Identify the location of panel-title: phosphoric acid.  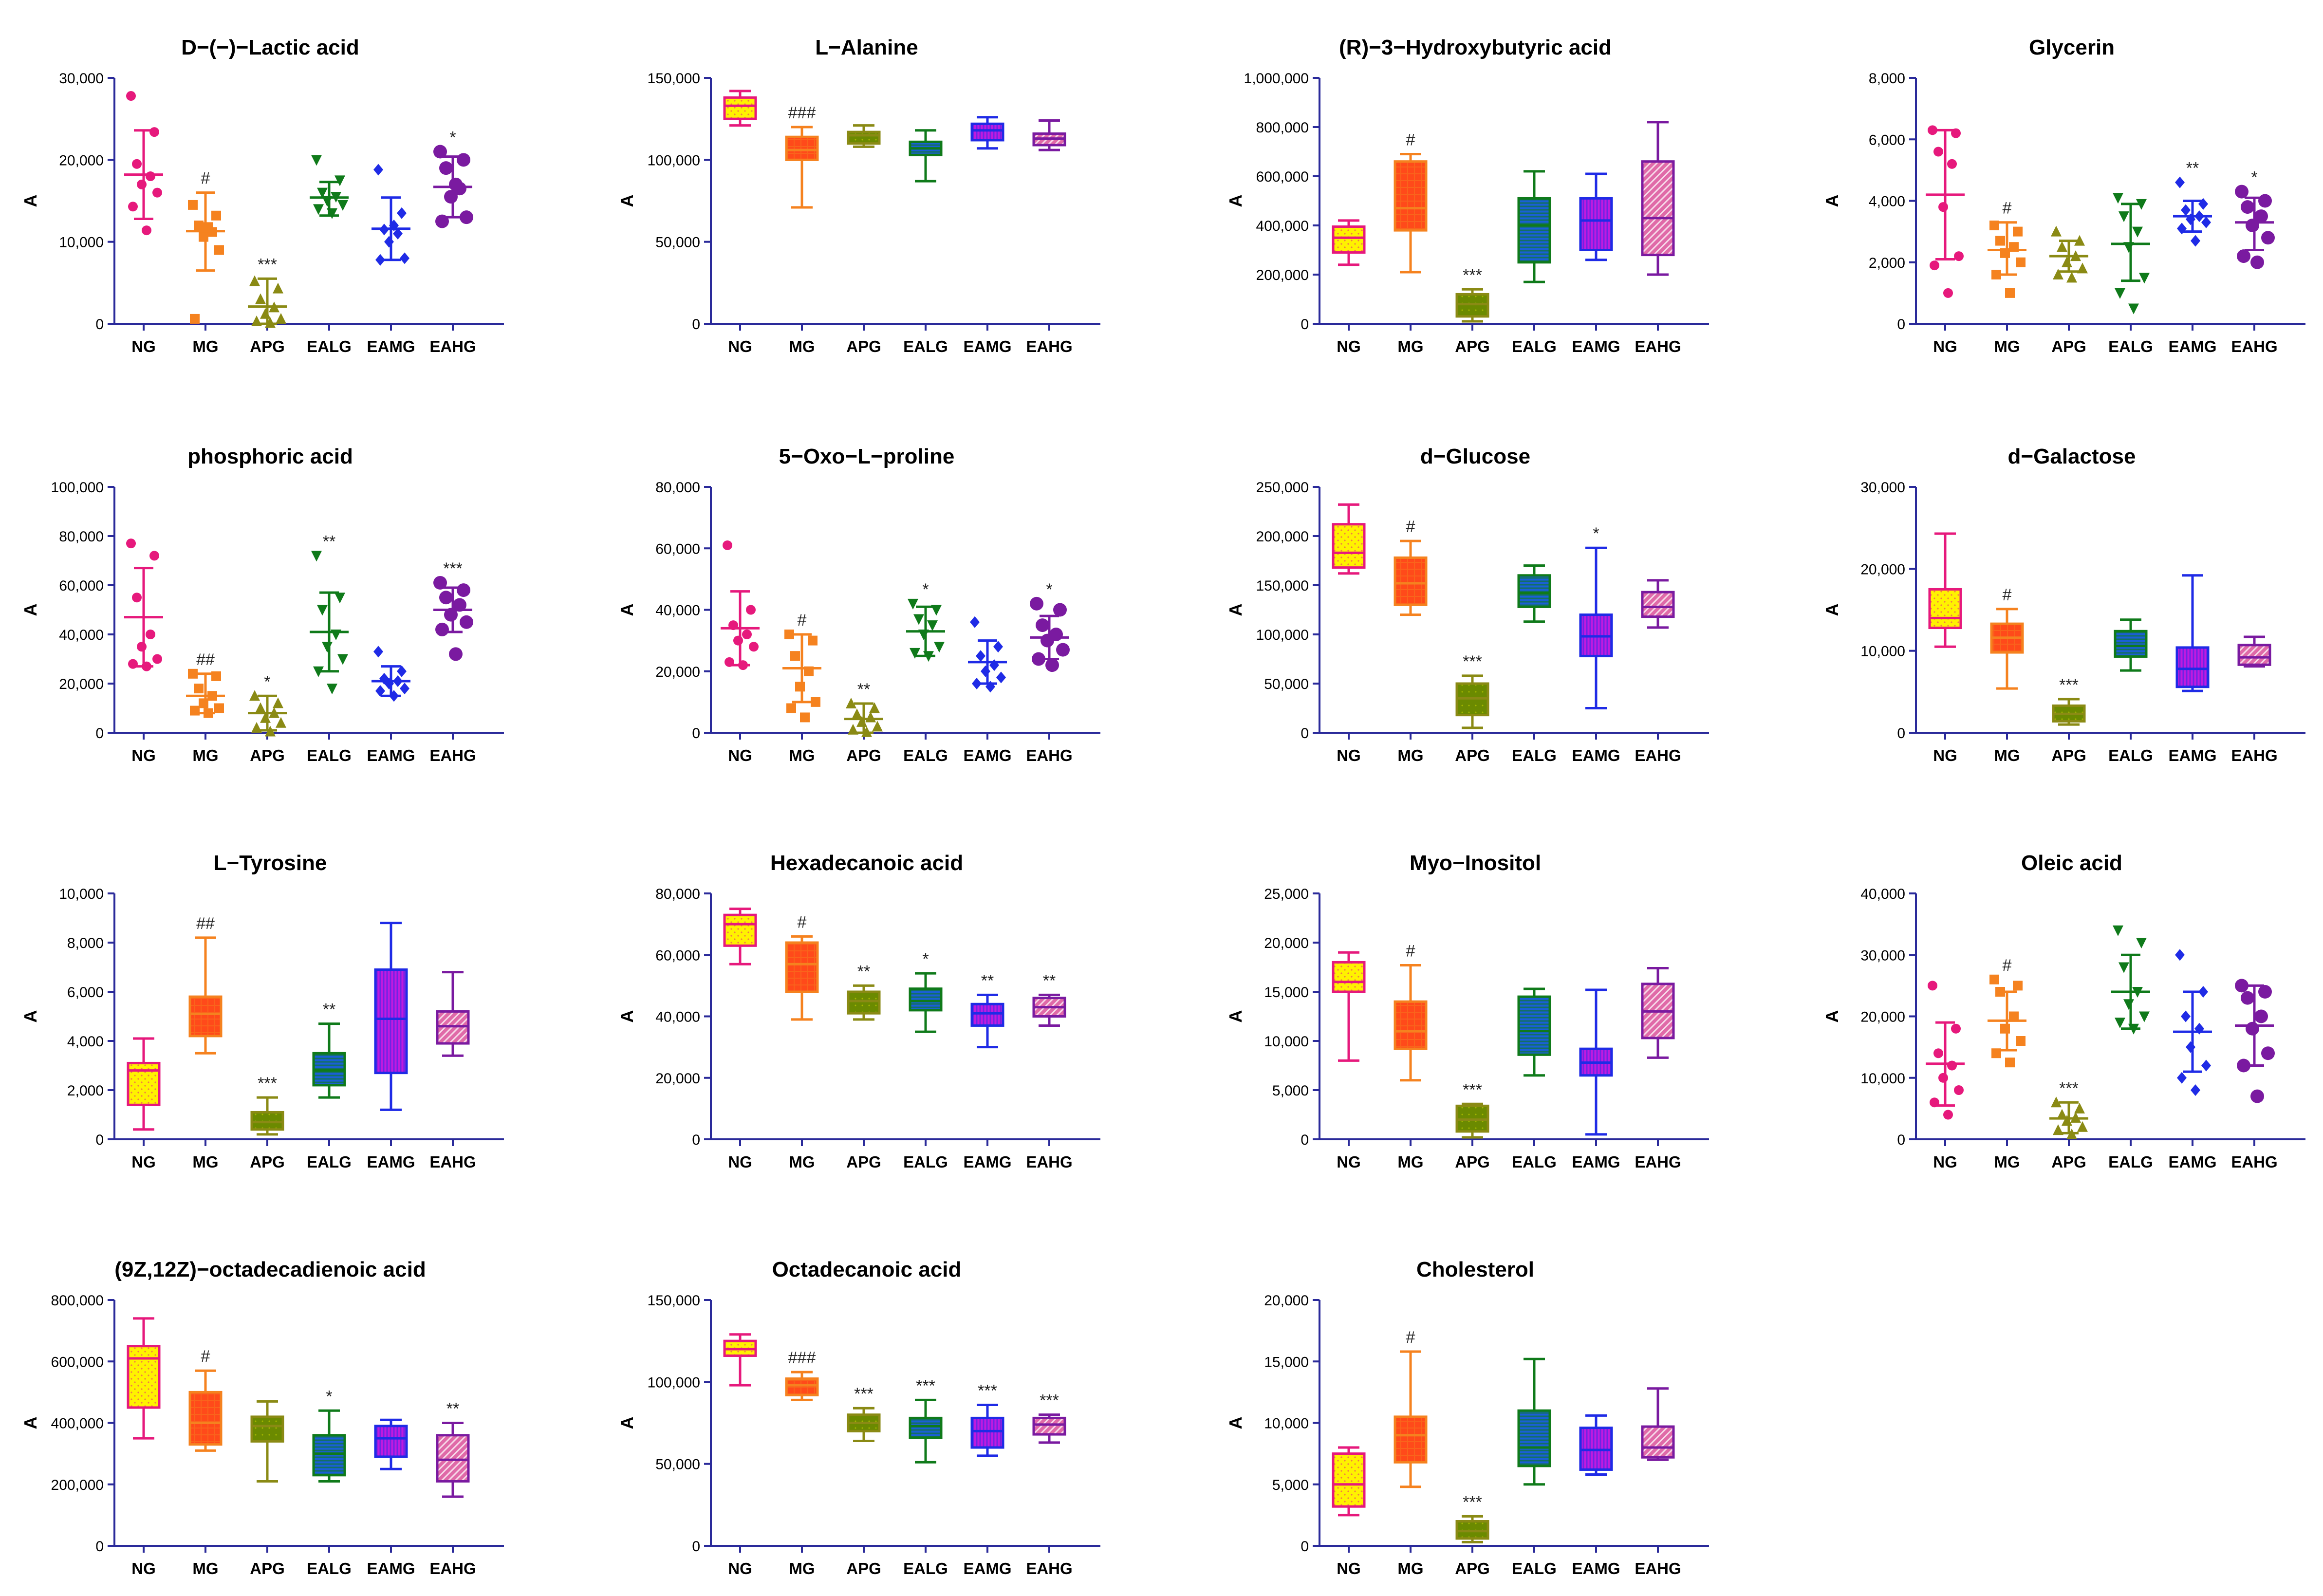
(270, 457).